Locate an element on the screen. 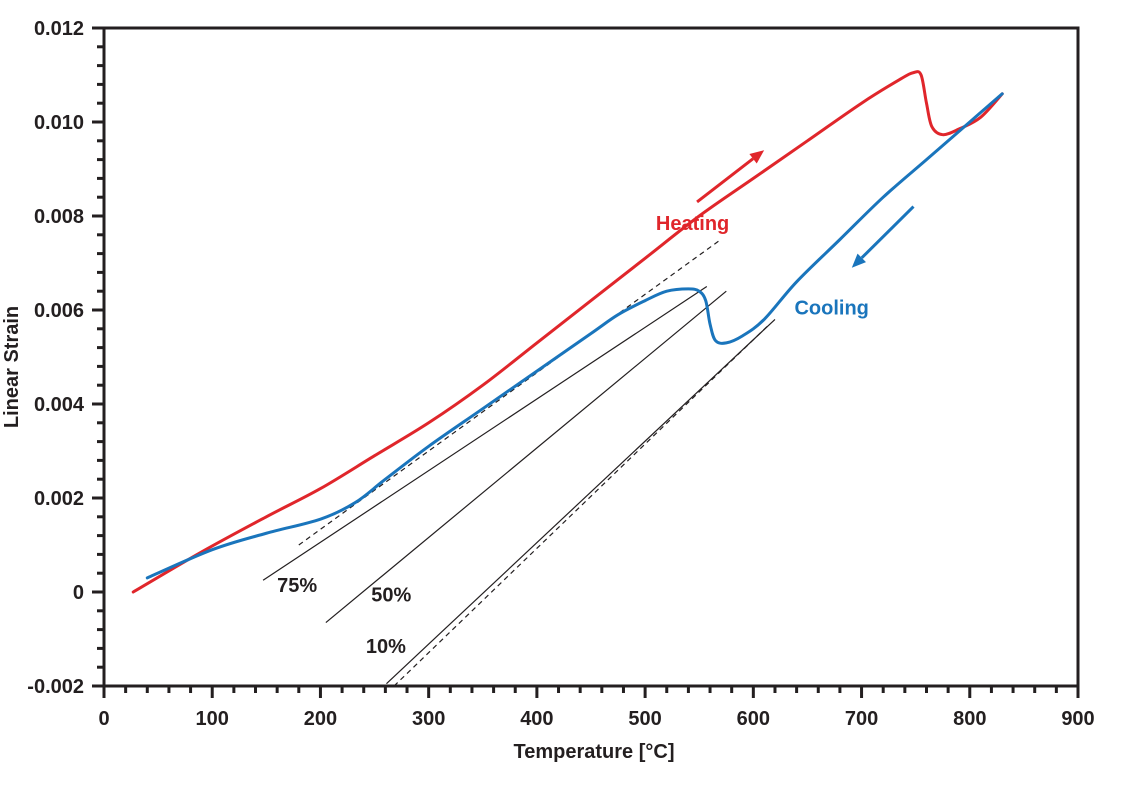 This screenshot has height=787, width=1122. x-tick-label: 200 is located at coordinates (320, 719).